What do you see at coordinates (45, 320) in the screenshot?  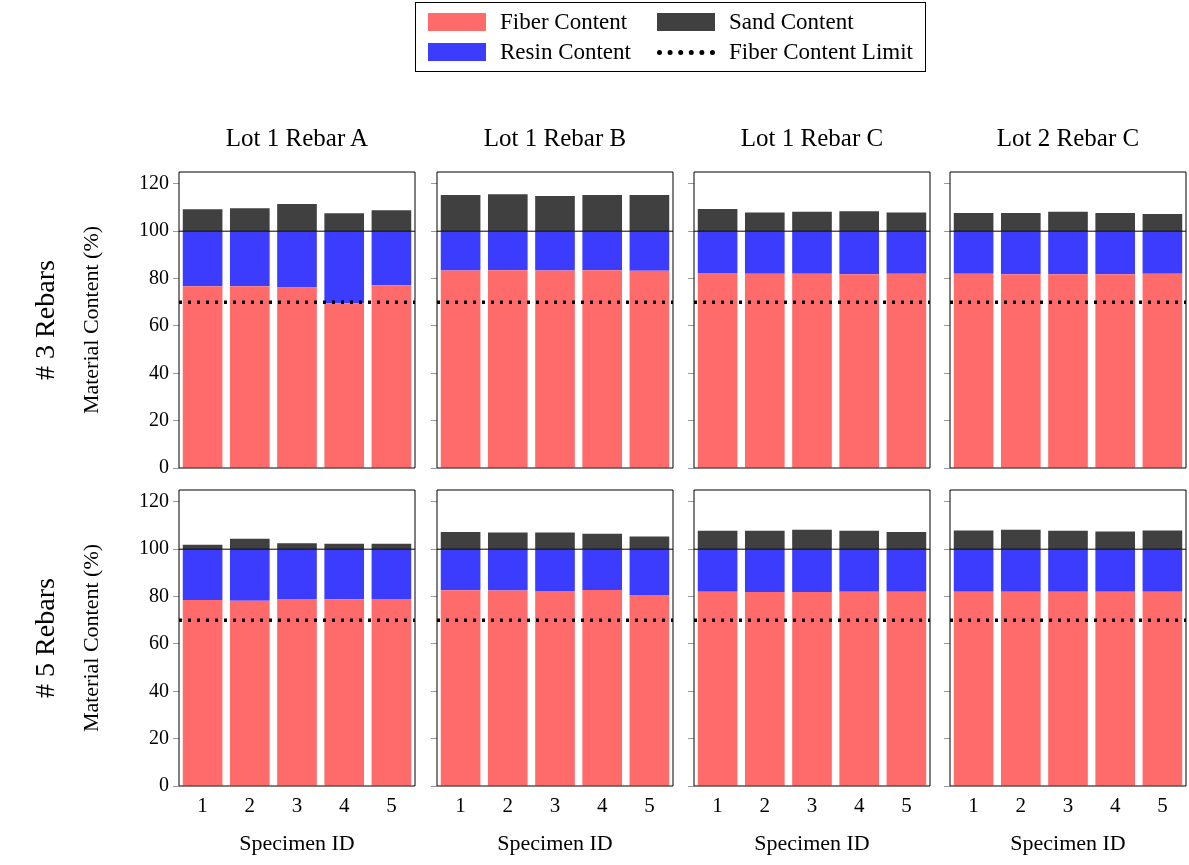 I see `text: # 3 Rebars` at bounding box center [45, 320].